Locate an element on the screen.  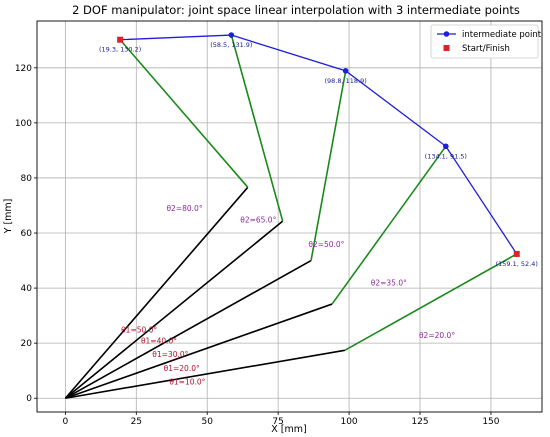
legend-label-start-finish: Start/Finish is located at coordinates (486, 49).